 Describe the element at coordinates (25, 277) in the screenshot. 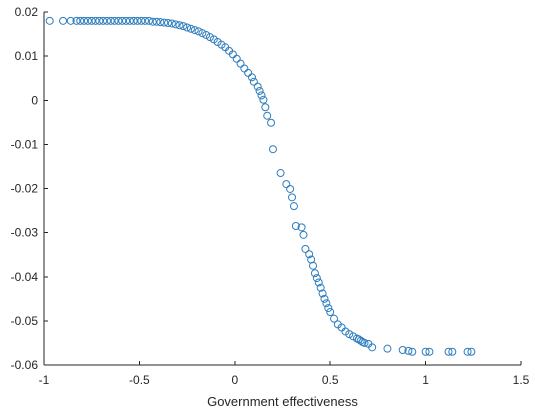

I see `y-tick-label: -0.04` at that location.